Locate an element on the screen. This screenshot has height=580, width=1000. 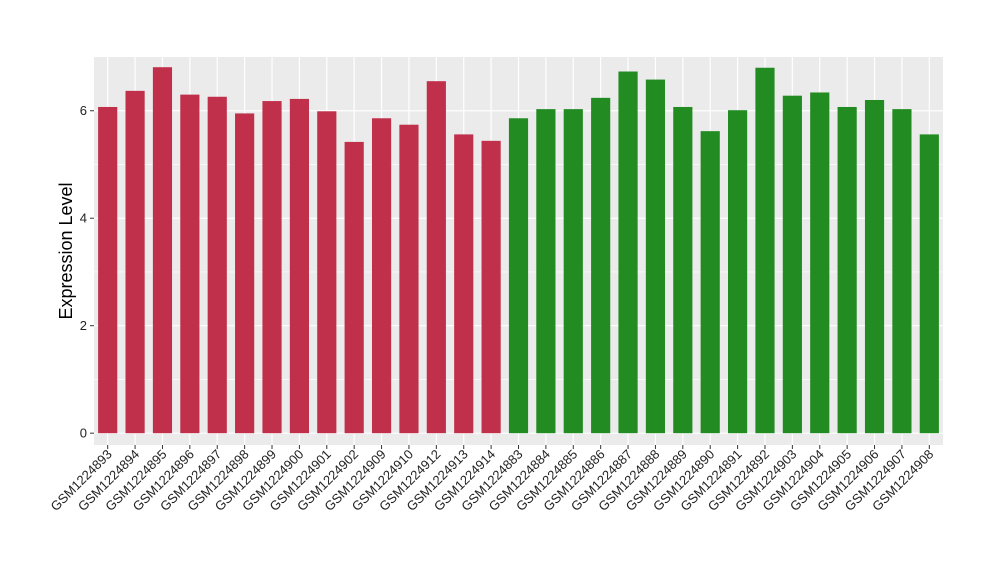
bar-GSM1224899 is located at coordinates (272, 267).